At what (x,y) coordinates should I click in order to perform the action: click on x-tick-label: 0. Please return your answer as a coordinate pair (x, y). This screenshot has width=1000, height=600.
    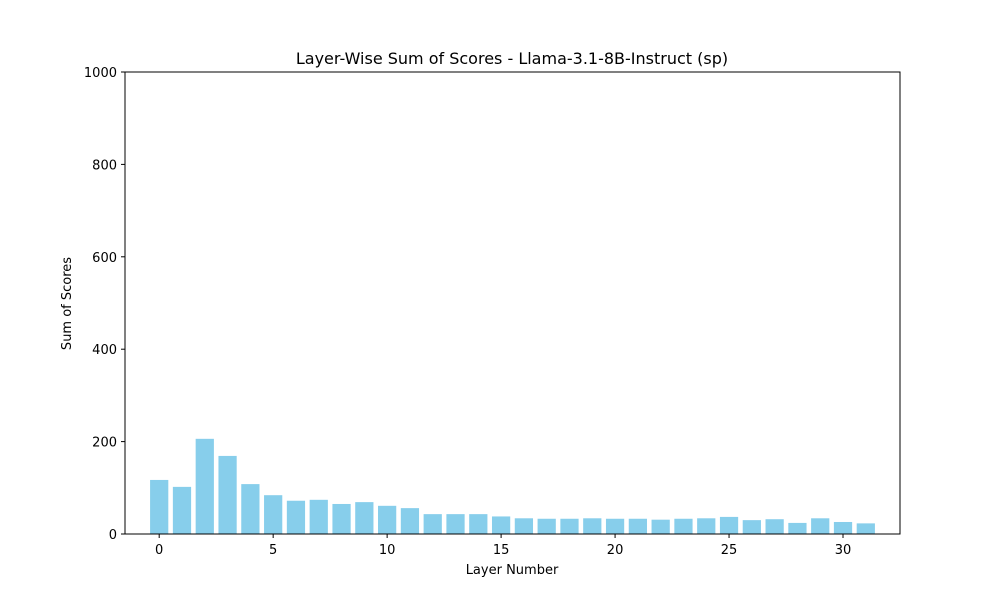
    Looking at the image, I should click on (159, 550).